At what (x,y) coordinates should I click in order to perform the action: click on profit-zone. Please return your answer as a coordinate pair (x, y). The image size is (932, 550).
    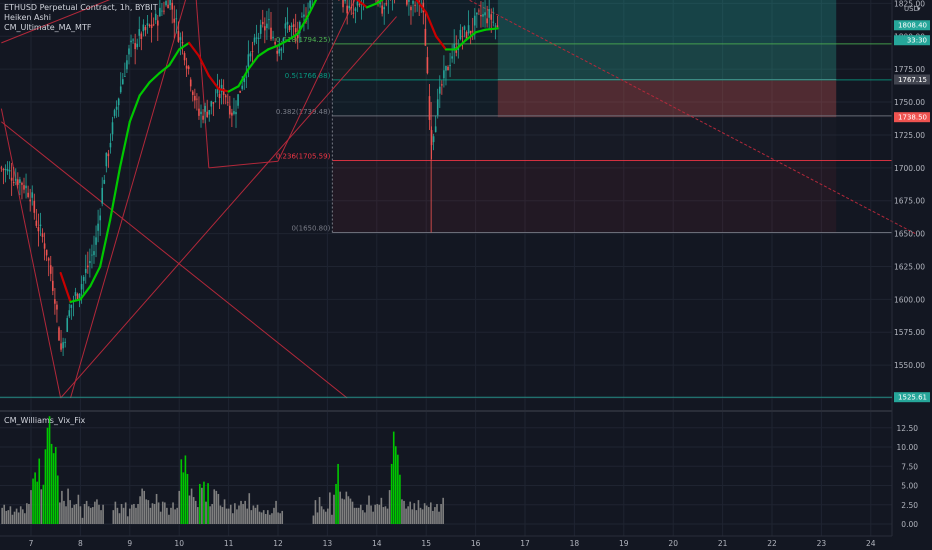
    Looking at the image, I should click on (667, 40).